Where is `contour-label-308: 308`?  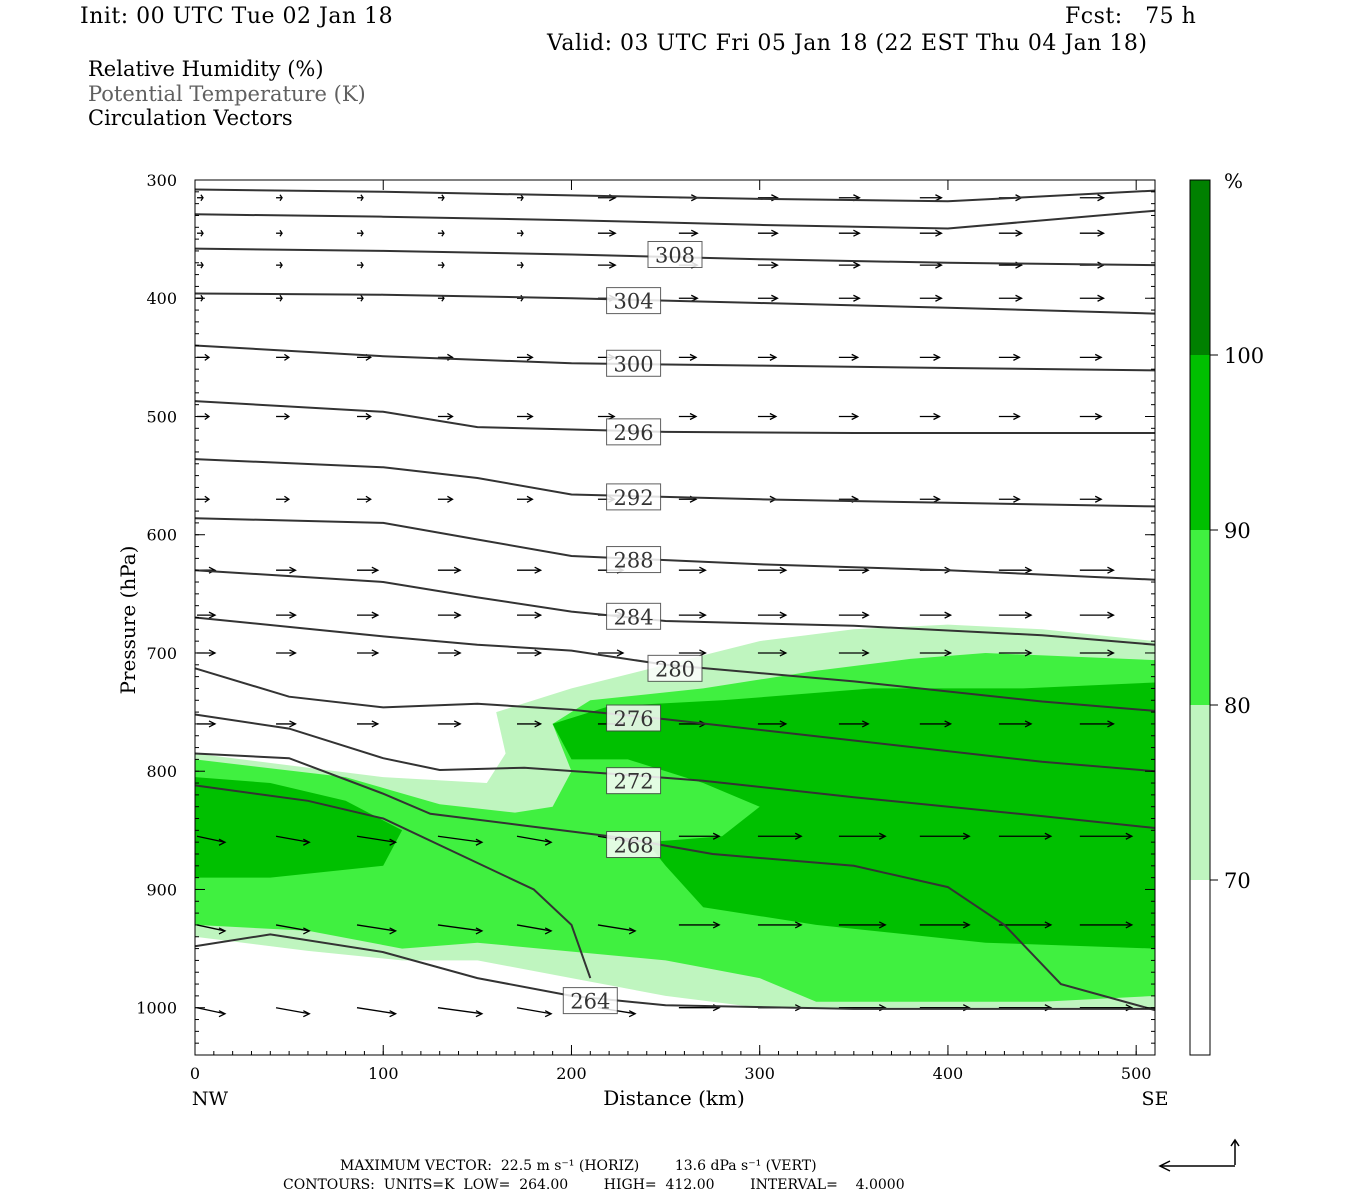 contour-label-308: 308 is located at coordinates (675, 254).